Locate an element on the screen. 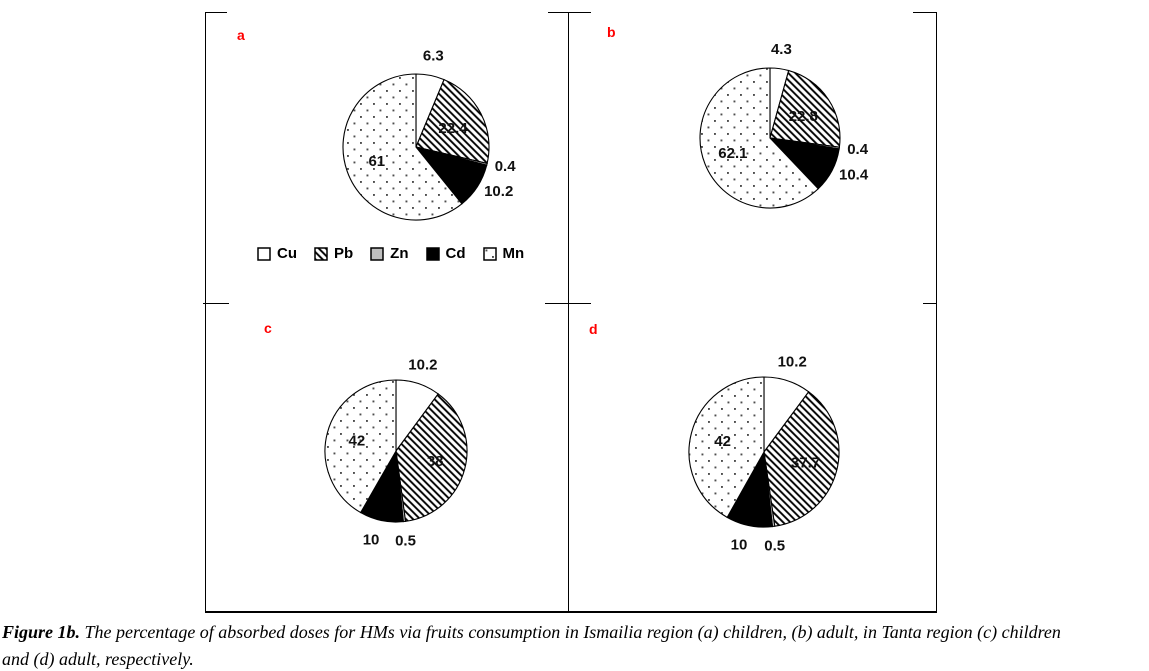 Image resolution: width=1149 pixels, height=671 pixels. border-vertical-middle is located at coordinates (568, 312).